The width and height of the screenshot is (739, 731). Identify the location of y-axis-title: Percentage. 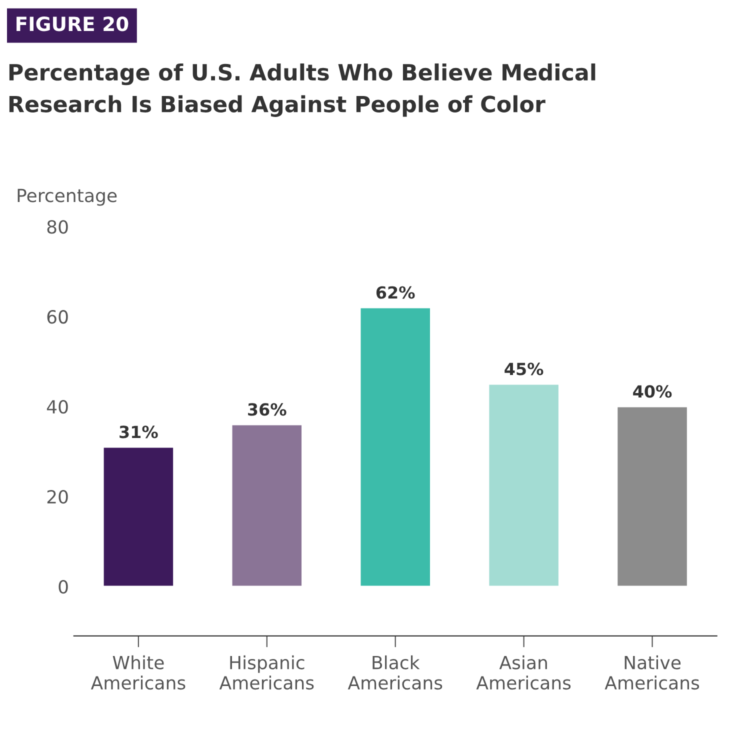
(67, 197).